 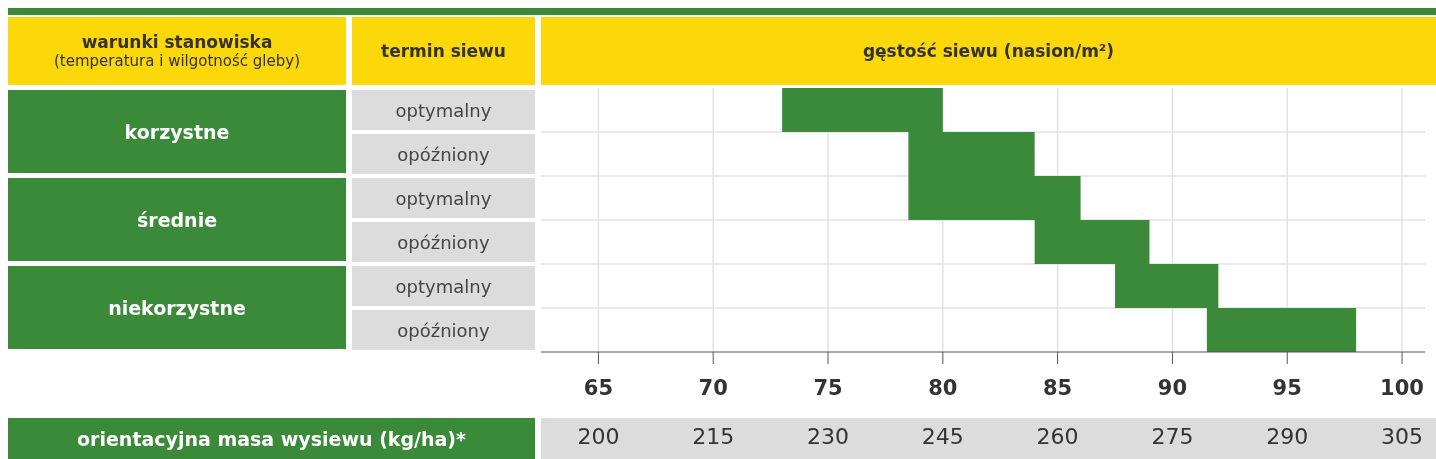 I want to click on text: warunki stanowiska, so click(x=177, y=42).